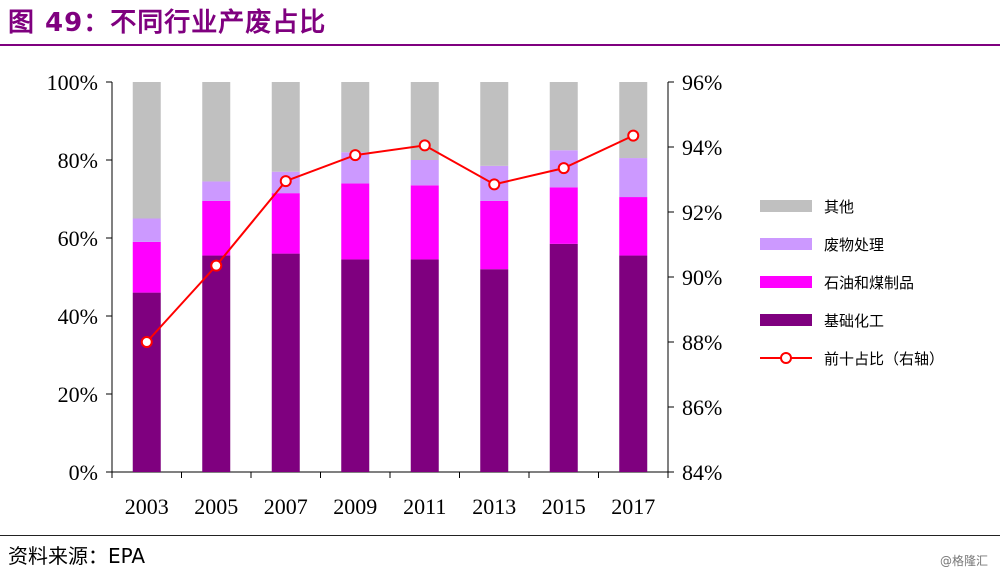 The image size is (1000, 574). I want to click on x-tick-label: 2011, so click(424, 506).